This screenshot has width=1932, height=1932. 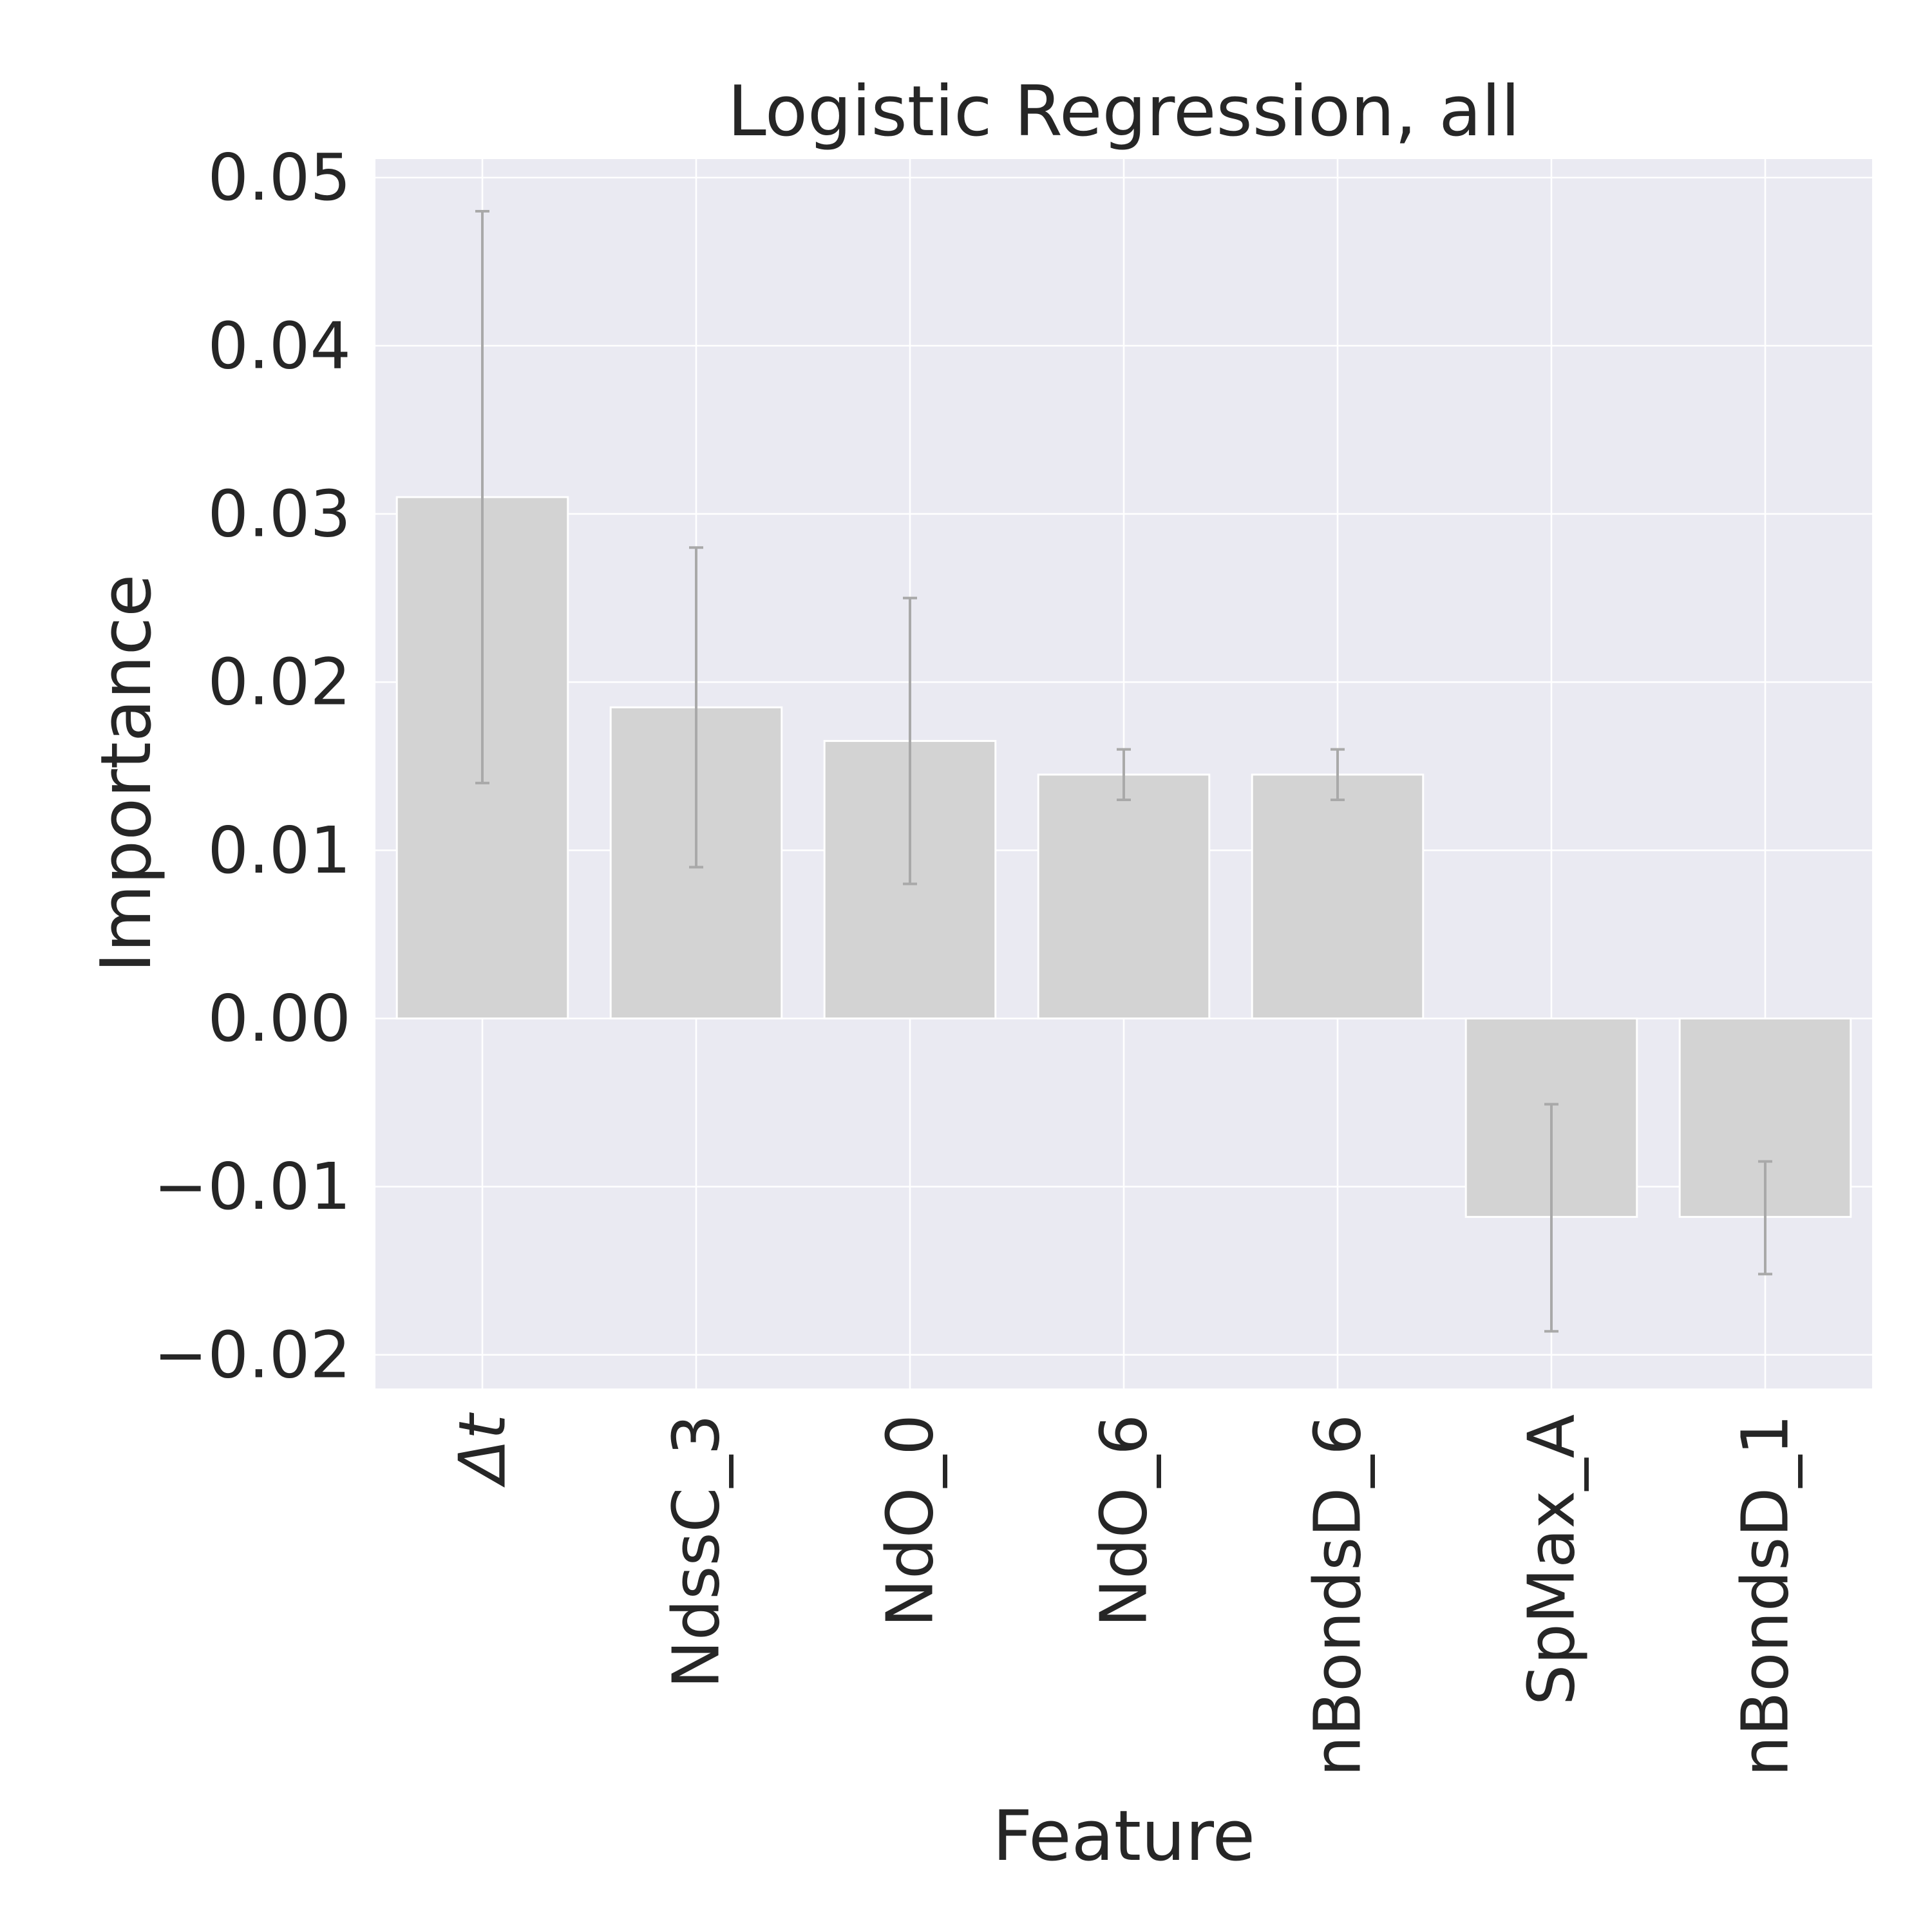 I want to click on chart-title: Logistic Regression, all, so click(x=1124, y=112).